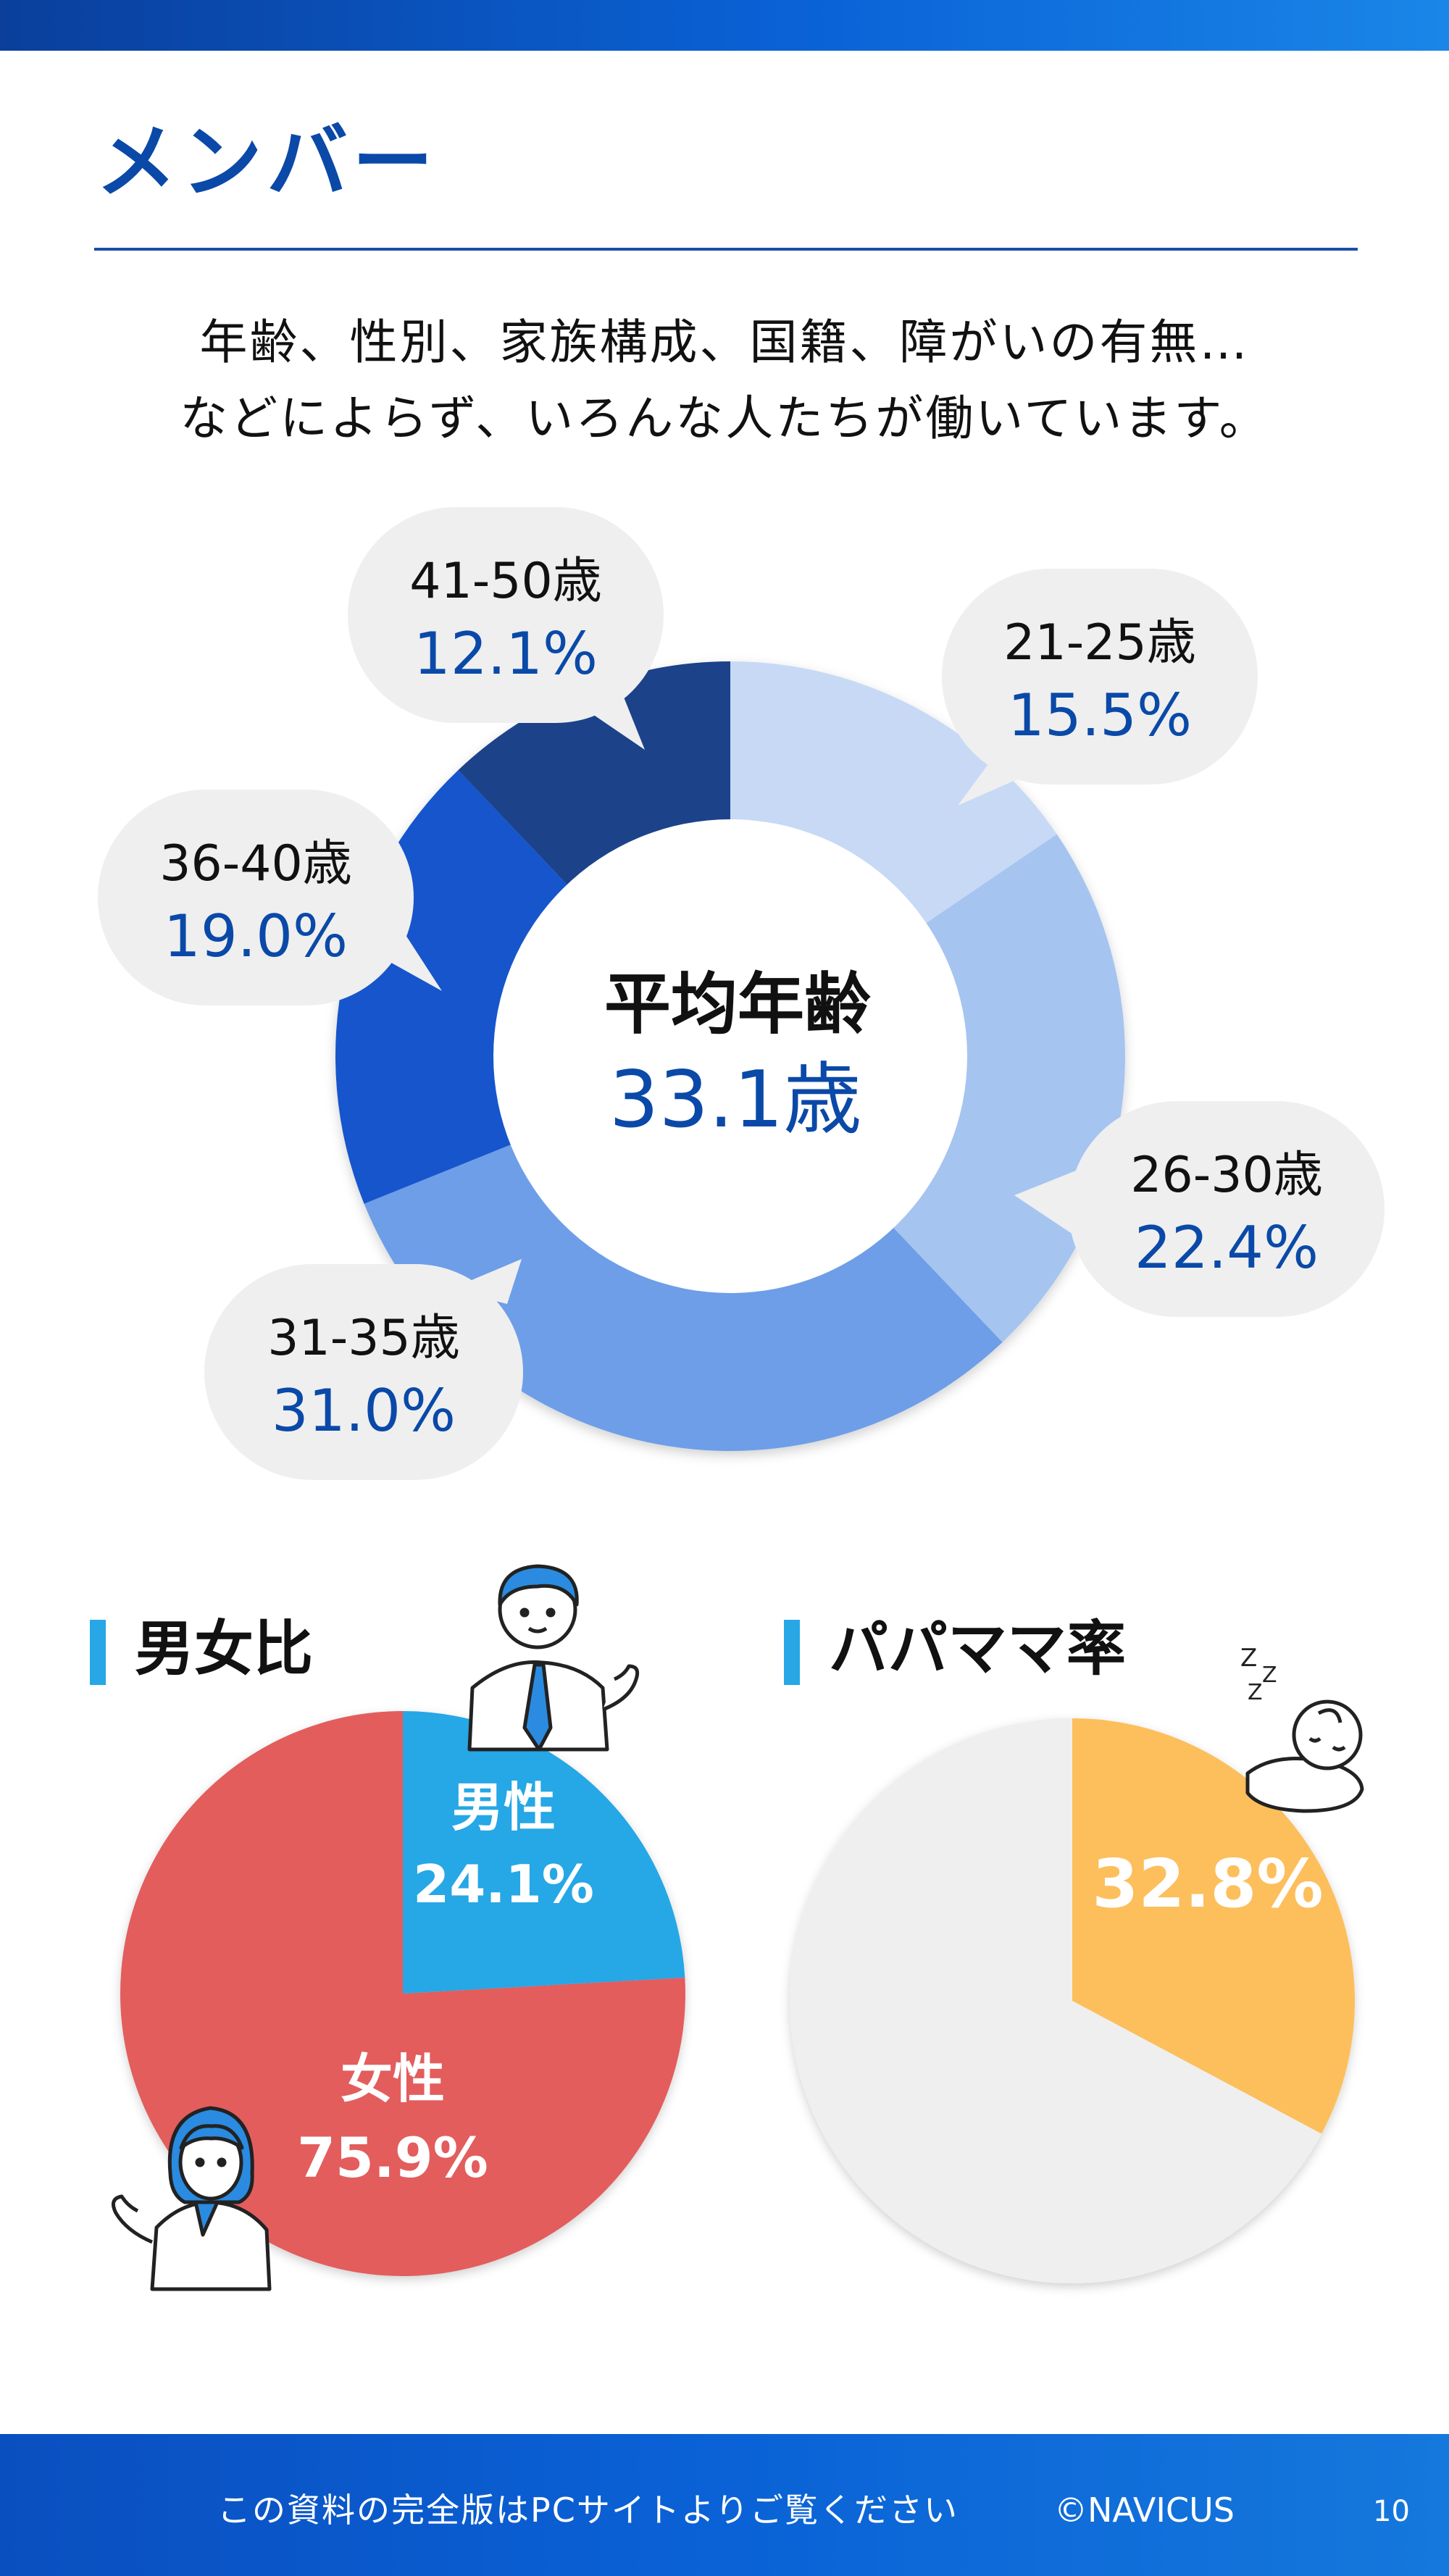  I want to click on age-bubble-label: 36-40歳, so click(256, 863).